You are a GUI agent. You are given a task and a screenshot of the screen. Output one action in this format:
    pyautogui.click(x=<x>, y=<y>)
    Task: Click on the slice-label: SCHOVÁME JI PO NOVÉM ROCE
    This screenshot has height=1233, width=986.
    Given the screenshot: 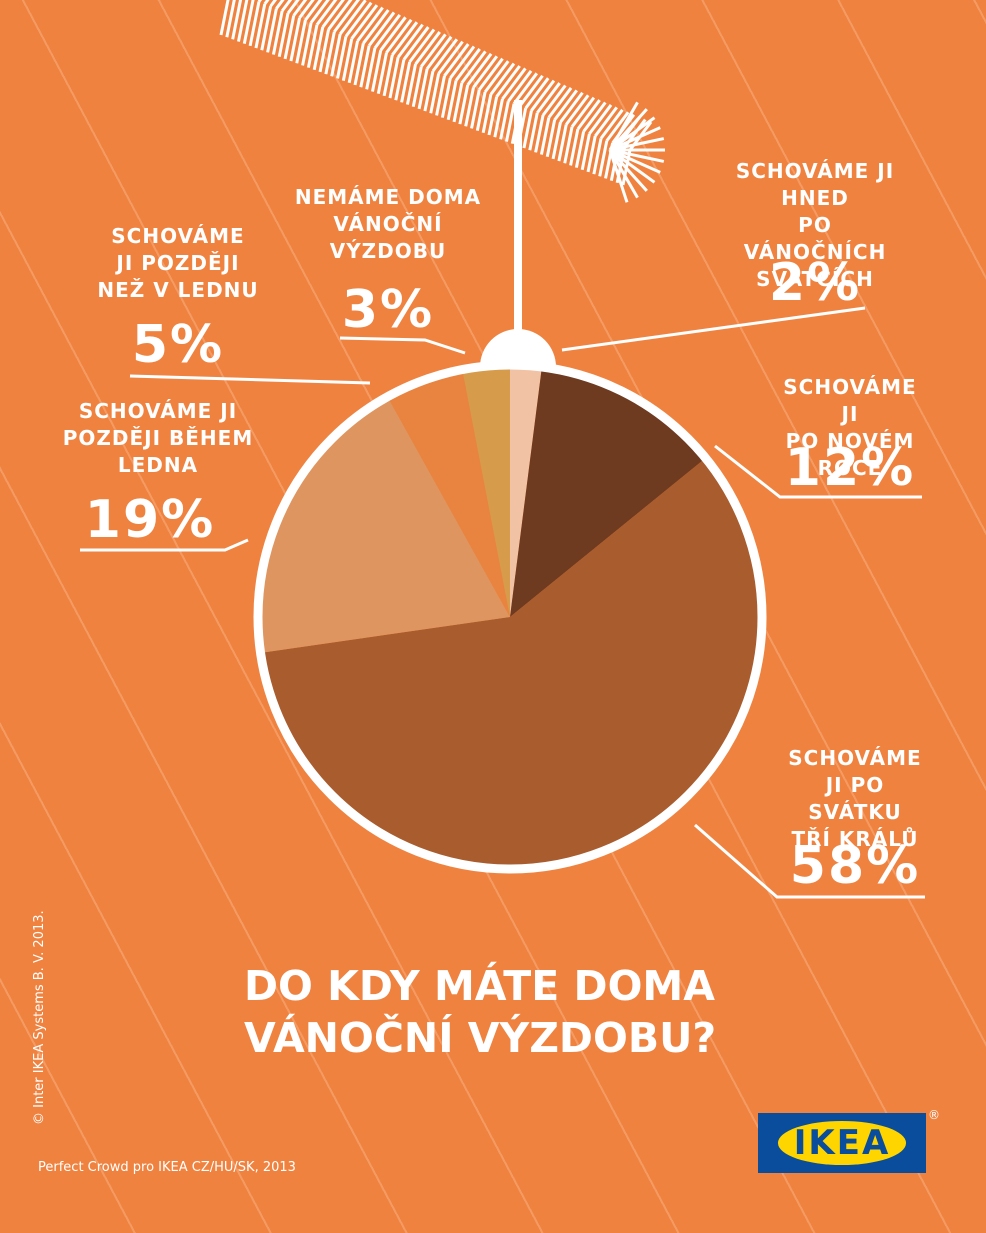 What is the action you would take?
    pyautogui.click(x=850, y=427)
    